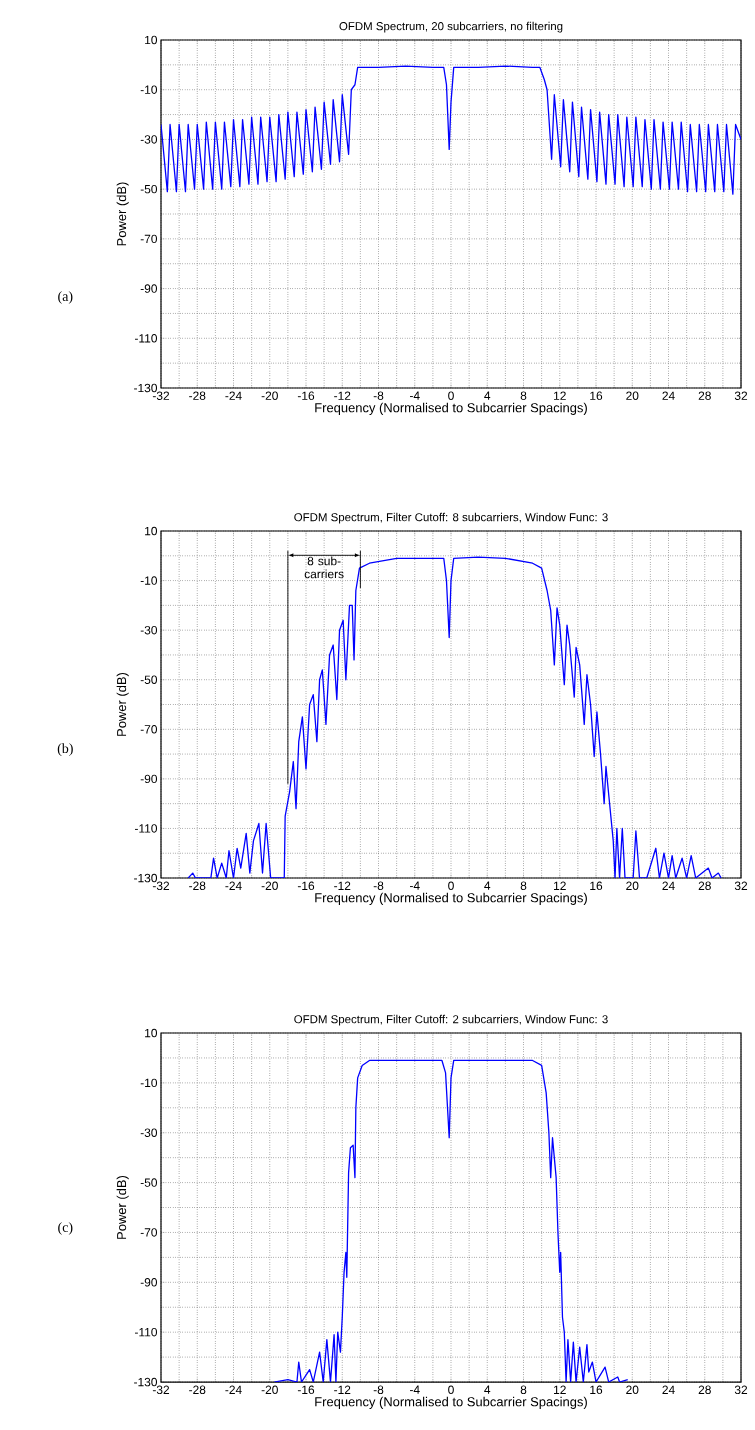  I want to click on annotation: 8 sub-carriers, so click(324, 567).